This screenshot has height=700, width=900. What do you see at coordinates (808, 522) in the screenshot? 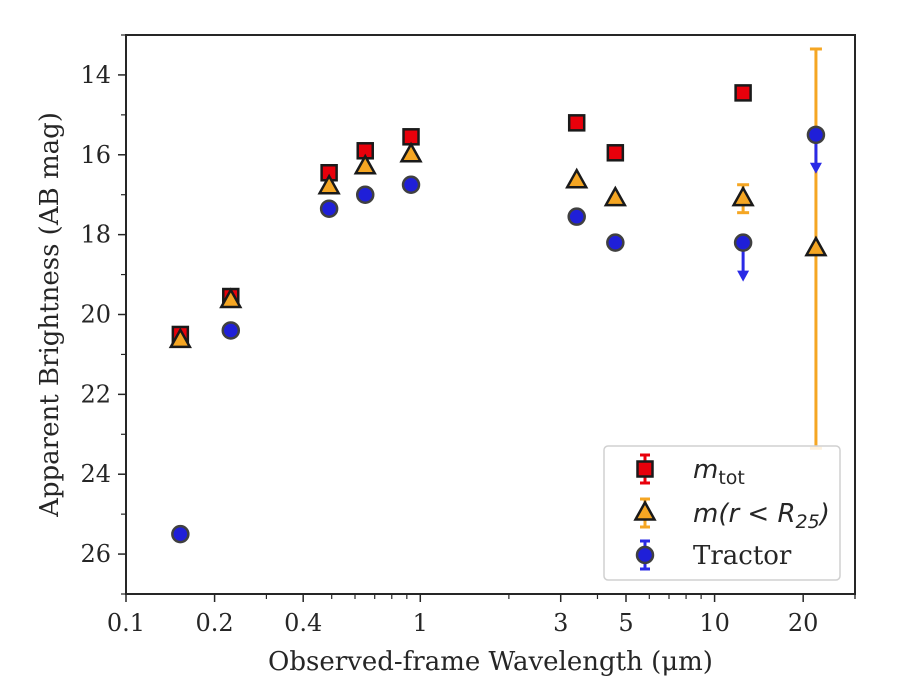
I see `legend-label-sub-1: 25` at bounding box center [808, 522].